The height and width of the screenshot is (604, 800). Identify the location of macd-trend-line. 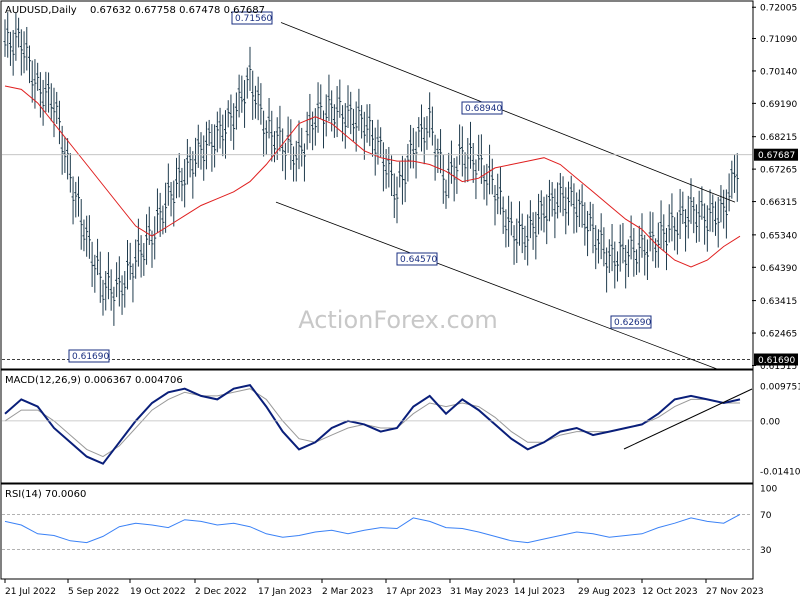
(688, 419).